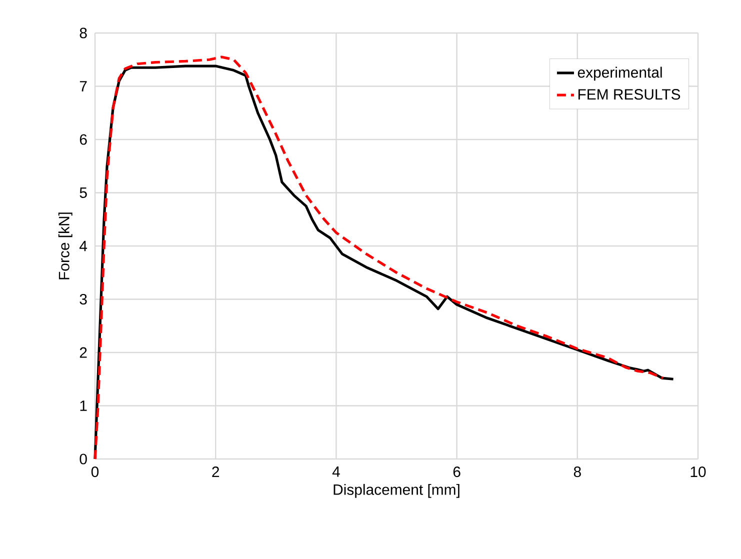 The width and height of the screenshot is (741, 559). What do you see at coordinates (698, 472) in the screenshot?
I see `x-tick-label: 10` at bounding box center [698, 472].